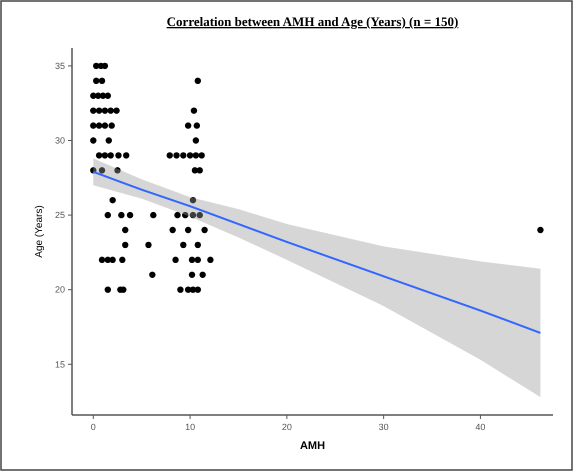 The height and width of the screenshot is (471, 573). What do you see at coordinates (59, 65) in the screenshot?
I see `y-tick-label: 35` at bounding box center [59, 65].